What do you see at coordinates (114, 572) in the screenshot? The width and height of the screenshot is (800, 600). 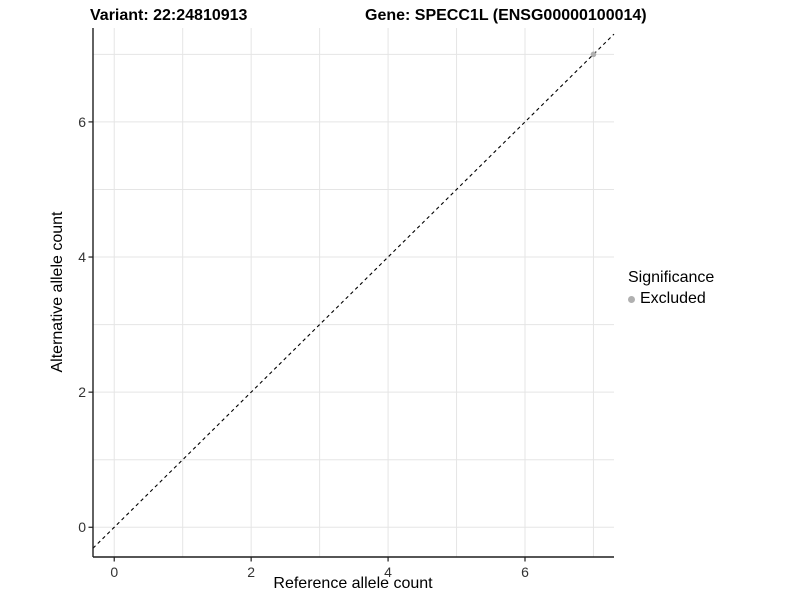 I see `x-tick-label-0: 0` at bounding box center [114, 572].